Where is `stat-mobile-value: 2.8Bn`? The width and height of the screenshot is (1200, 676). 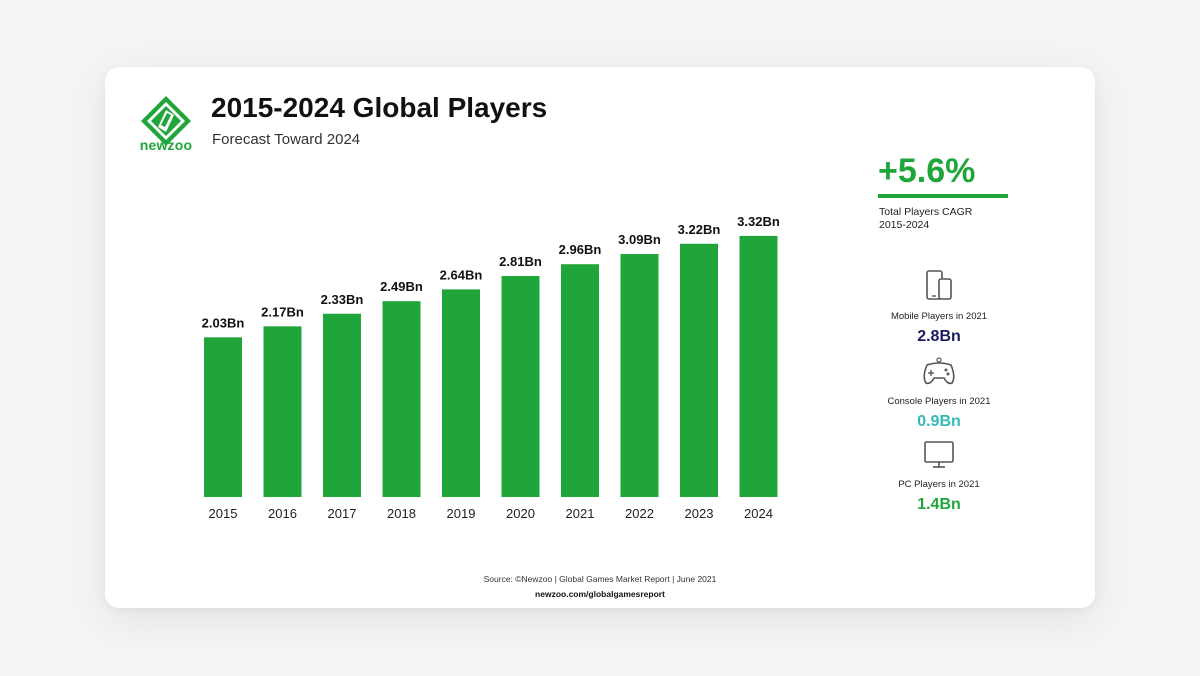 stat-mobile-value: 2.8Bn is located at coordinates (939, 336).